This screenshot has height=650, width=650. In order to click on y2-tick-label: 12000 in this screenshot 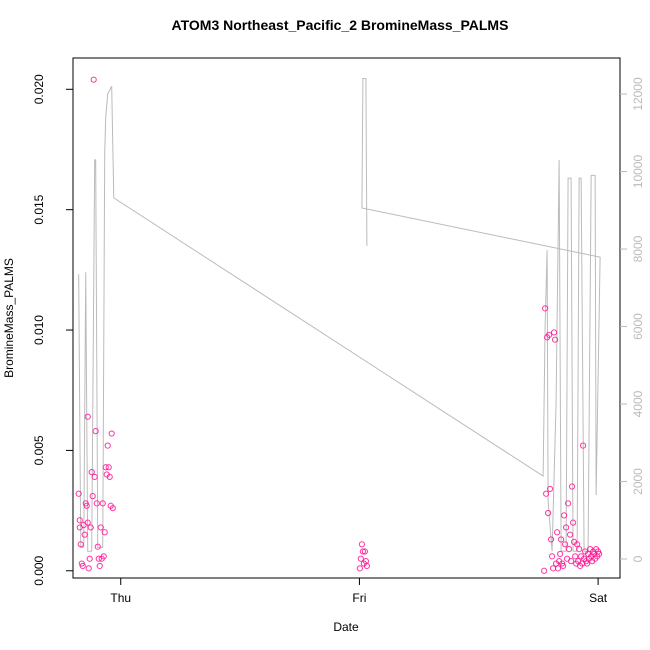, I will do `click(638, 94)`.